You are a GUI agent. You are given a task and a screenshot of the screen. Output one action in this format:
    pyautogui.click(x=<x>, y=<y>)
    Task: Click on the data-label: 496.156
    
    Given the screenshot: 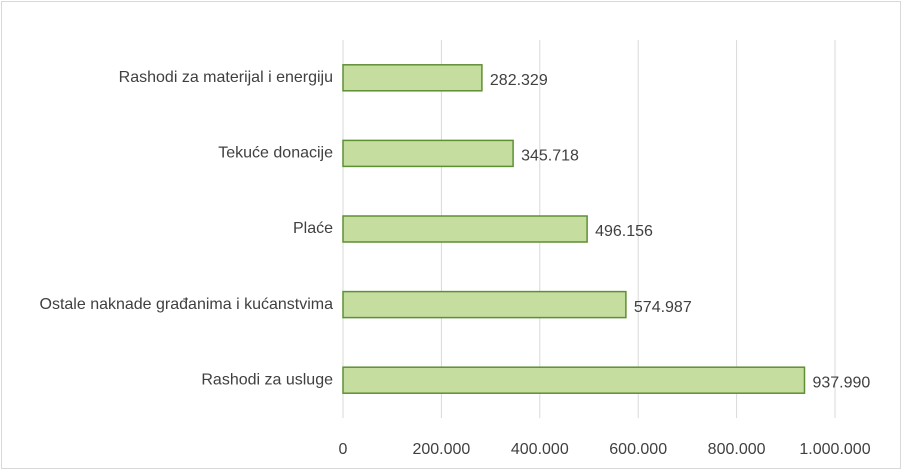 What is the action you would take?
    pyautogui.click(x=624, y=231)
    